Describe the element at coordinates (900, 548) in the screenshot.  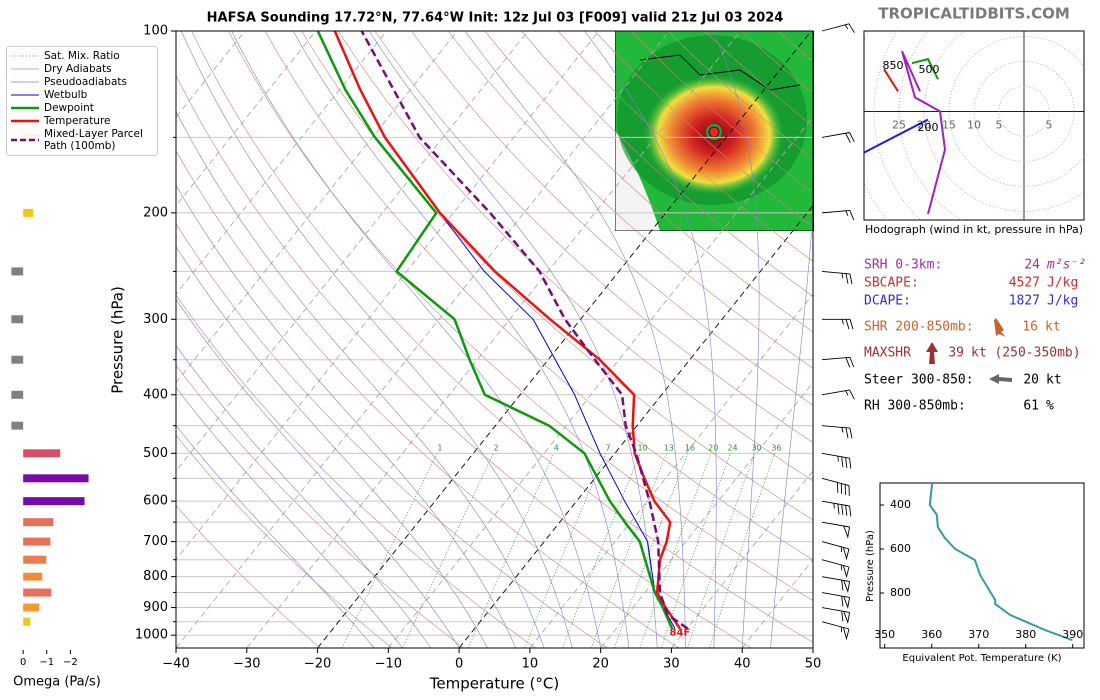
I see `thetae-y-tick-label: 600` at that location.